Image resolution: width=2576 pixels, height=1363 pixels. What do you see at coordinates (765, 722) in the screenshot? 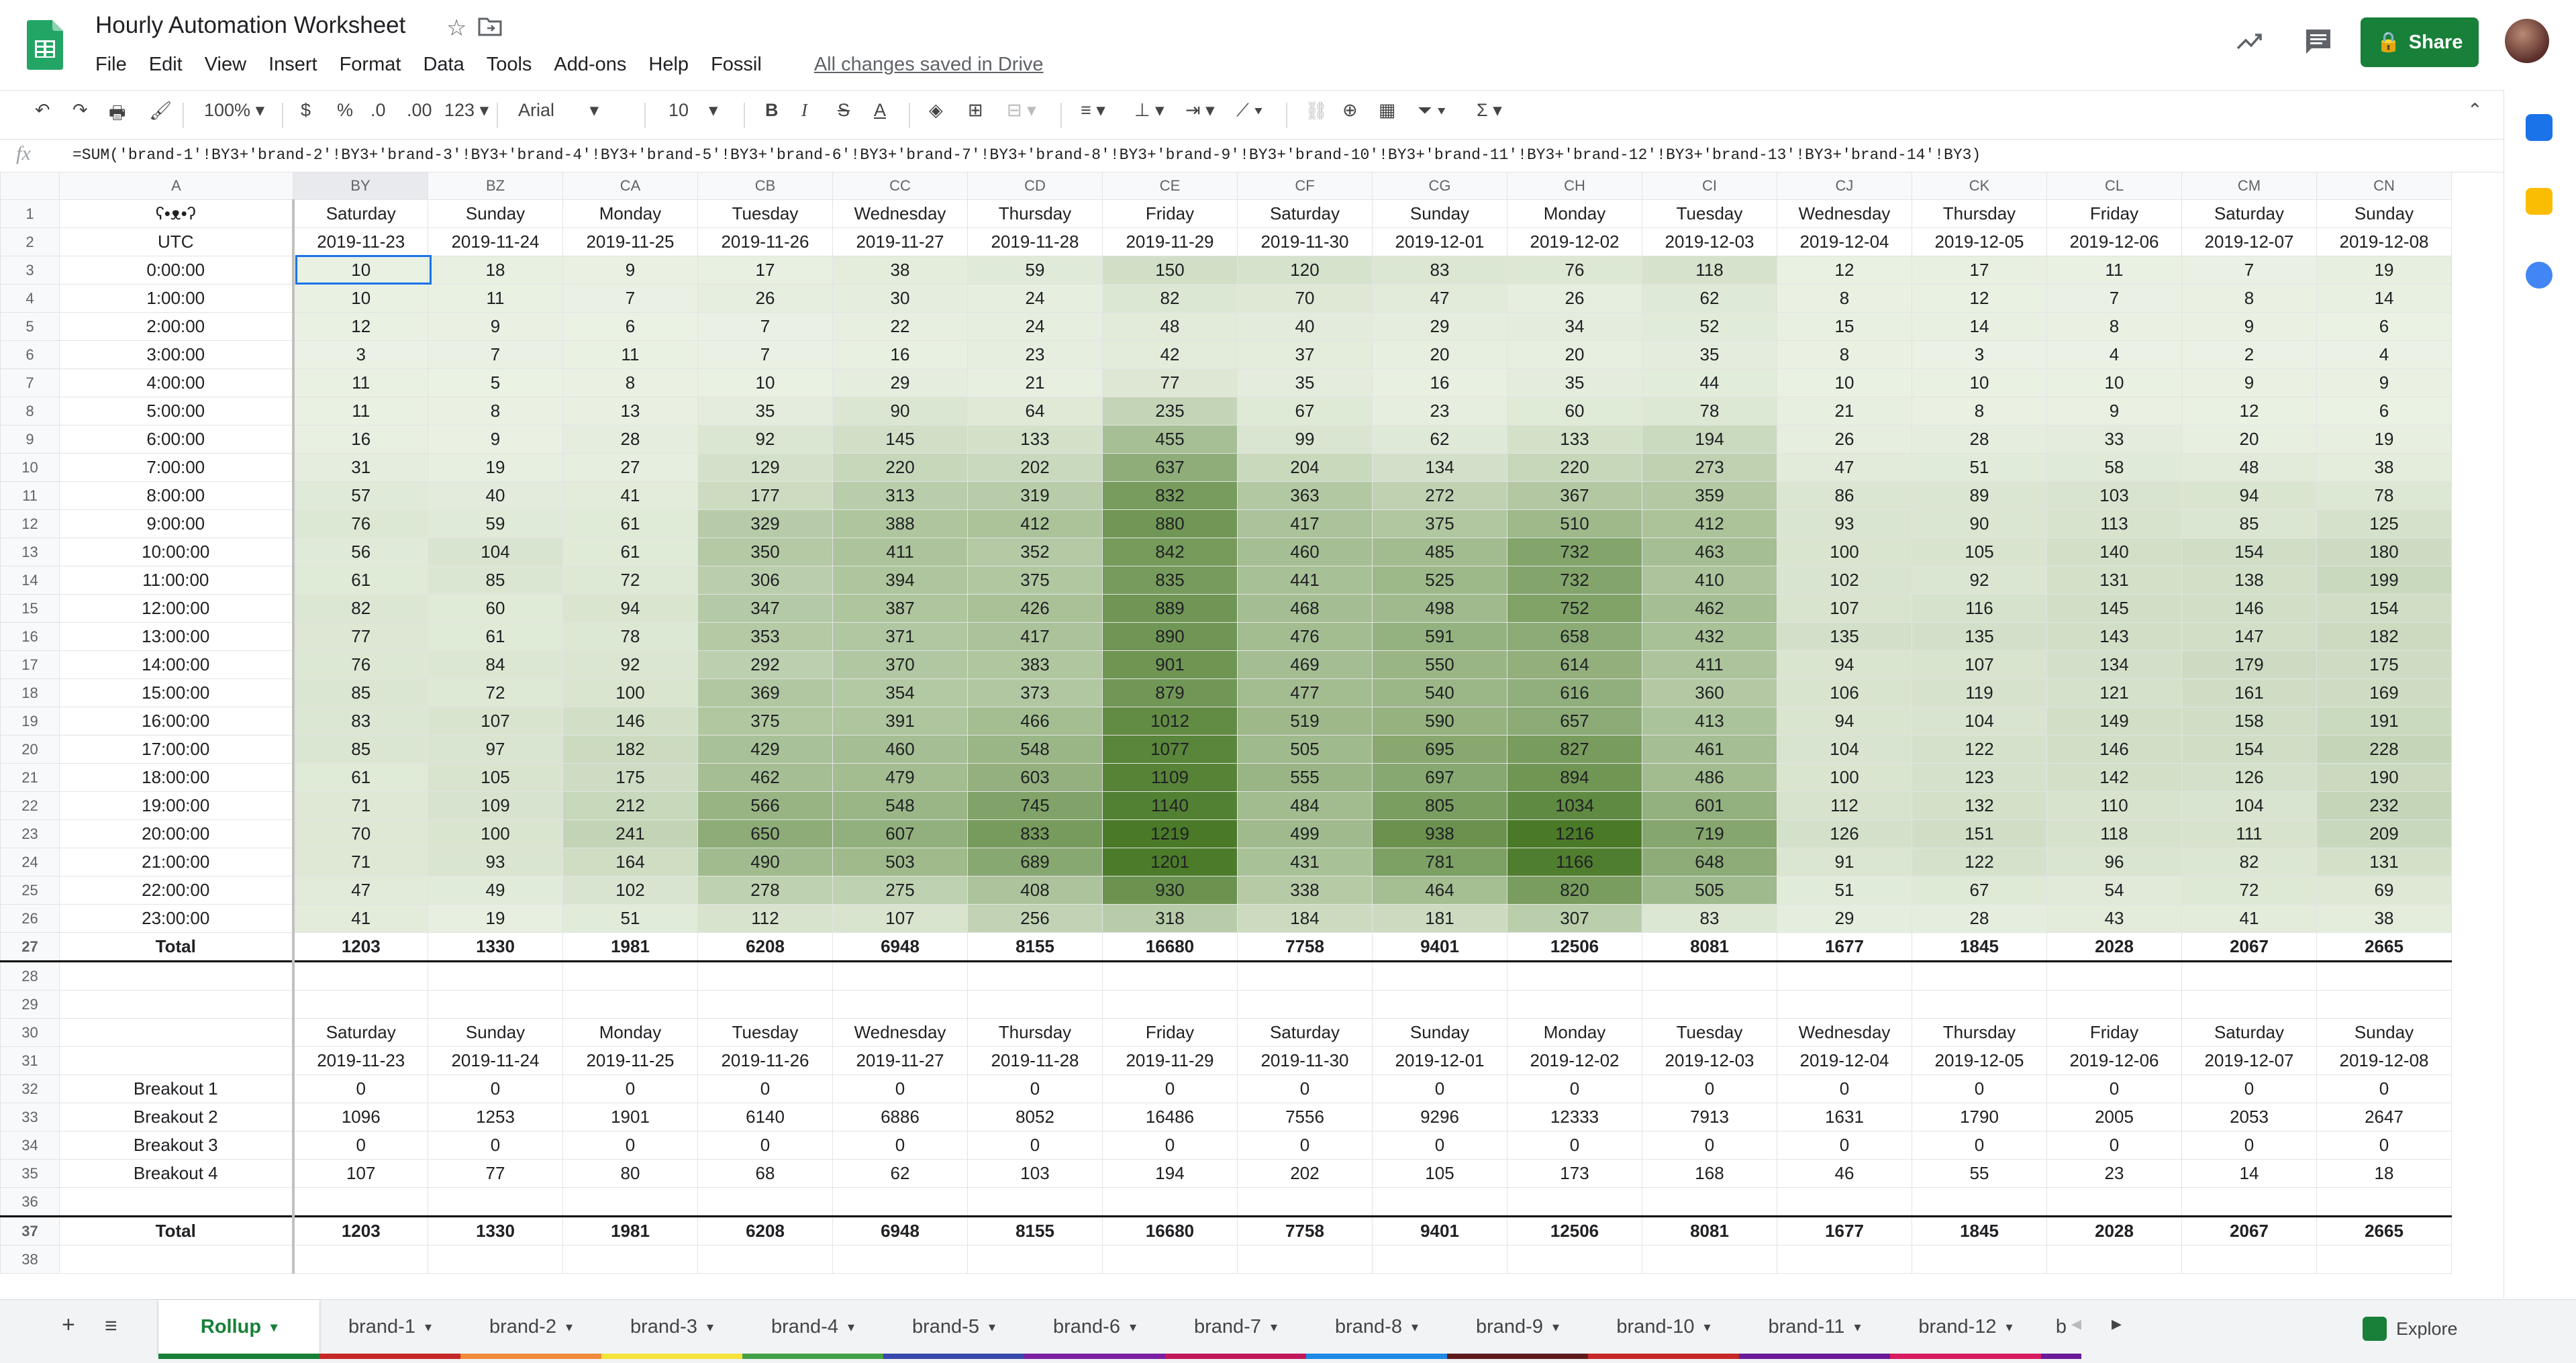
I see `data-cell: 375` at bounding box center [765, 722].